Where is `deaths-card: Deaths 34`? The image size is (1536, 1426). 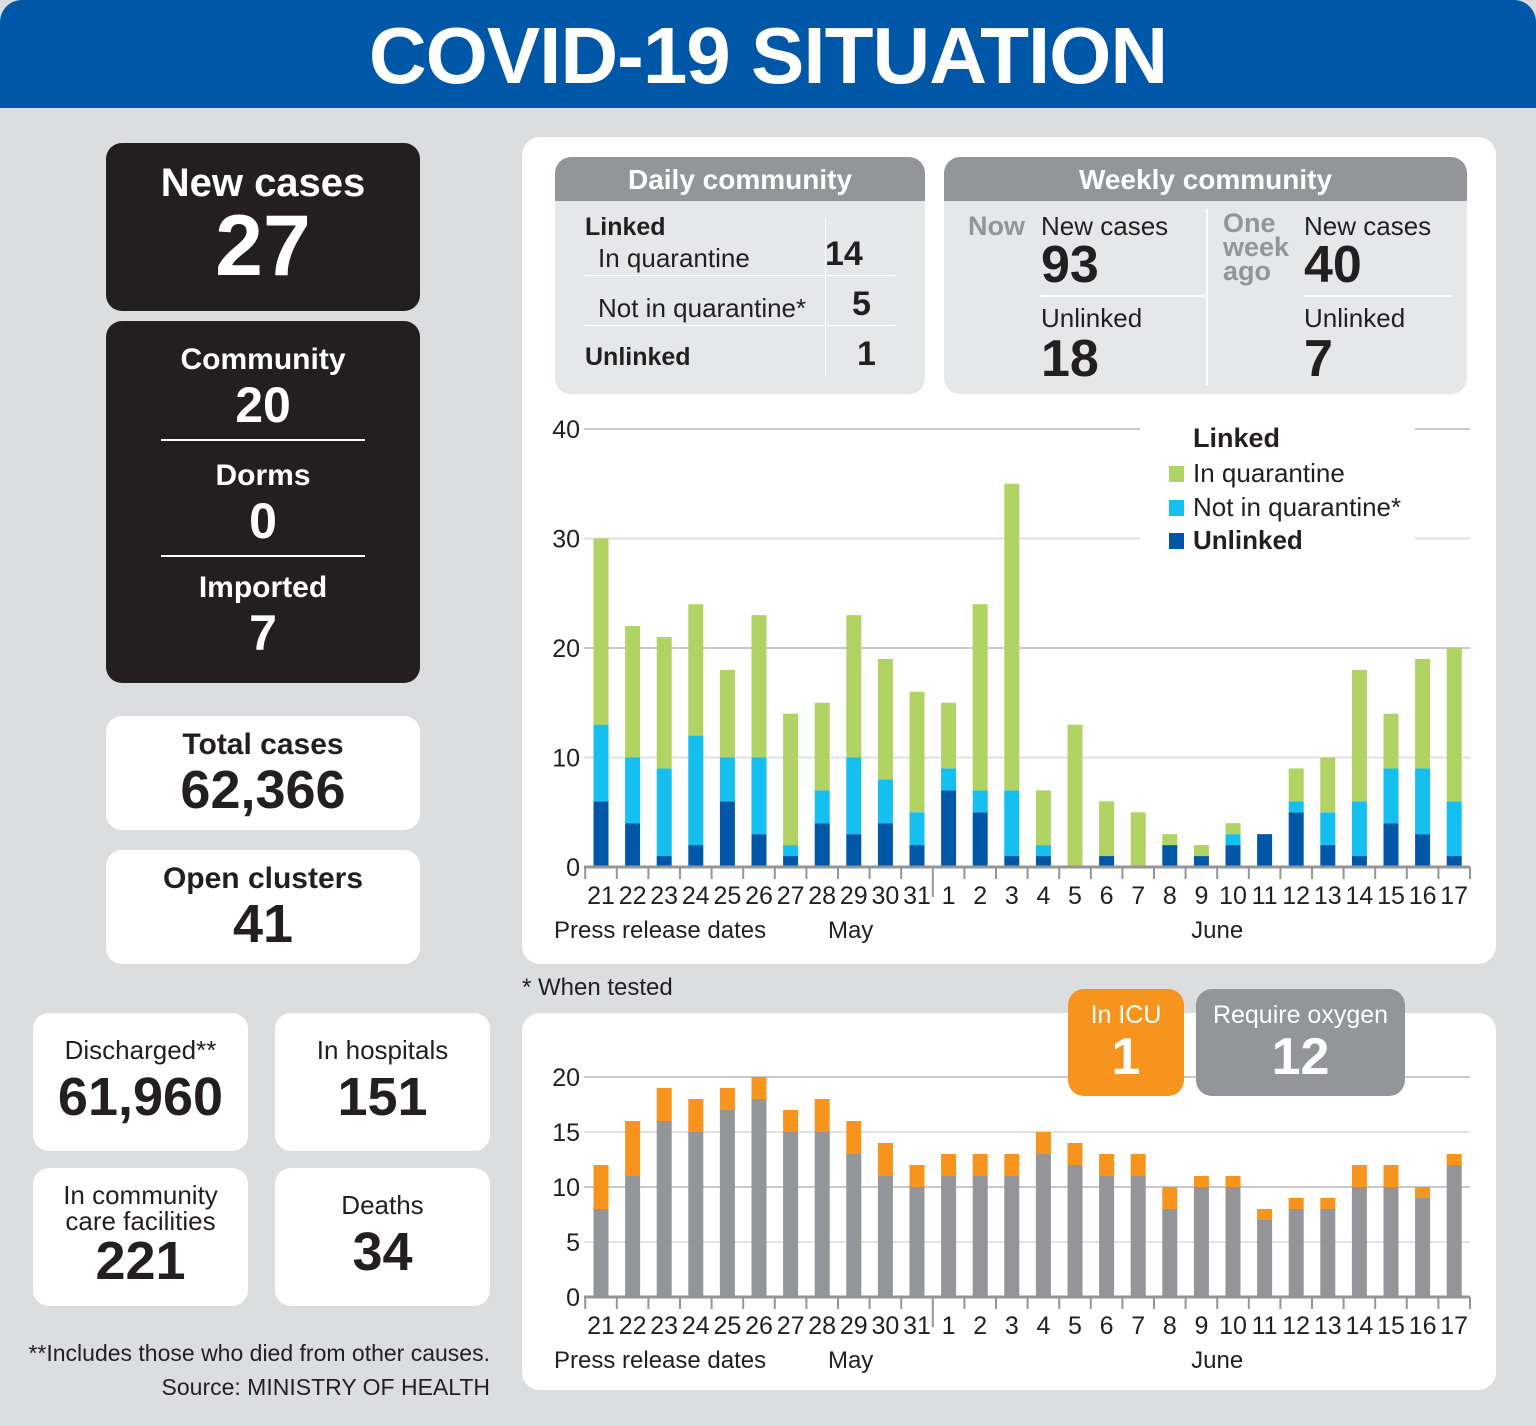
deaths-card: Deaths 34 is located at coordinates (382, 1237).